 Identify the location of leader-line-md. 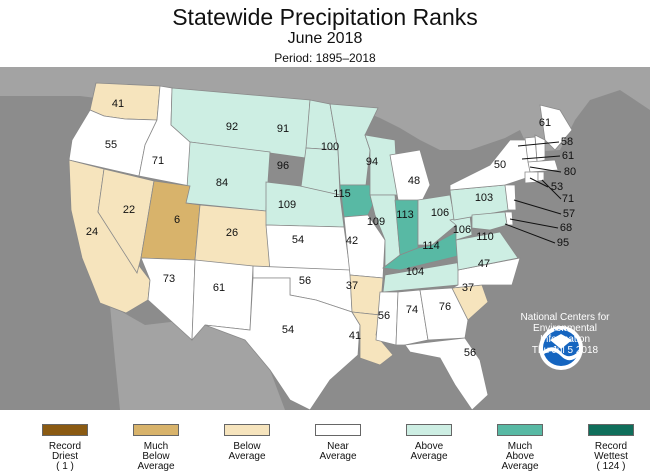
(530, 233).